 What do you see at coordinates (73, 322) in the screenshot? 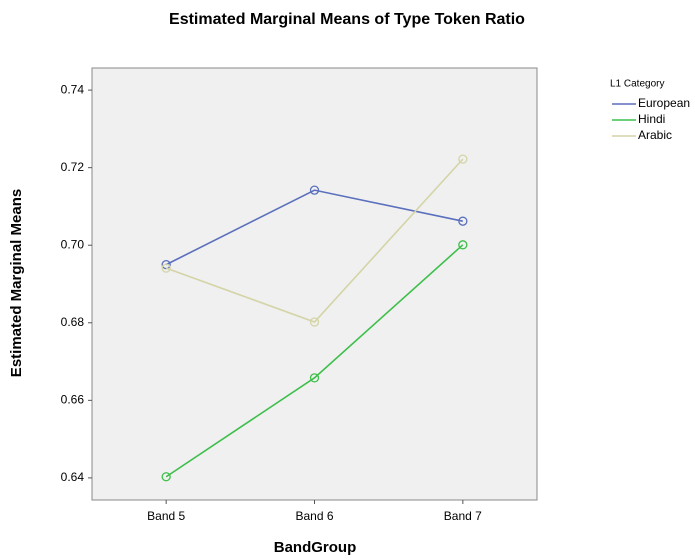
I see `y-tick-label: 0.68` at bounding box center [73, 322].